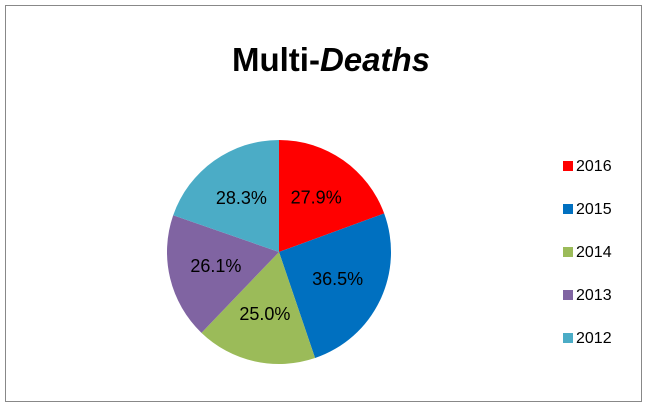 The image size is (647, 406). Describe the element at coordinates (215, 266) in the screenshot. I see `data-label: 26.1%` at that location.